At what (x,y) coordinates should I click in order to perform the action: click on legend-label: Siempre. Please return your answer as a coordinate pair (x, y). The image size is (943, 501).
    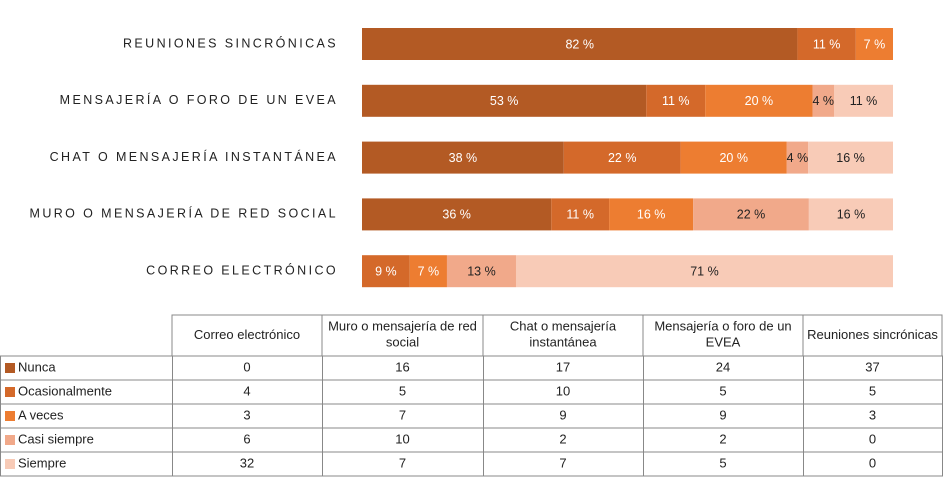
    Looking at the image, I should click on (42, 462).